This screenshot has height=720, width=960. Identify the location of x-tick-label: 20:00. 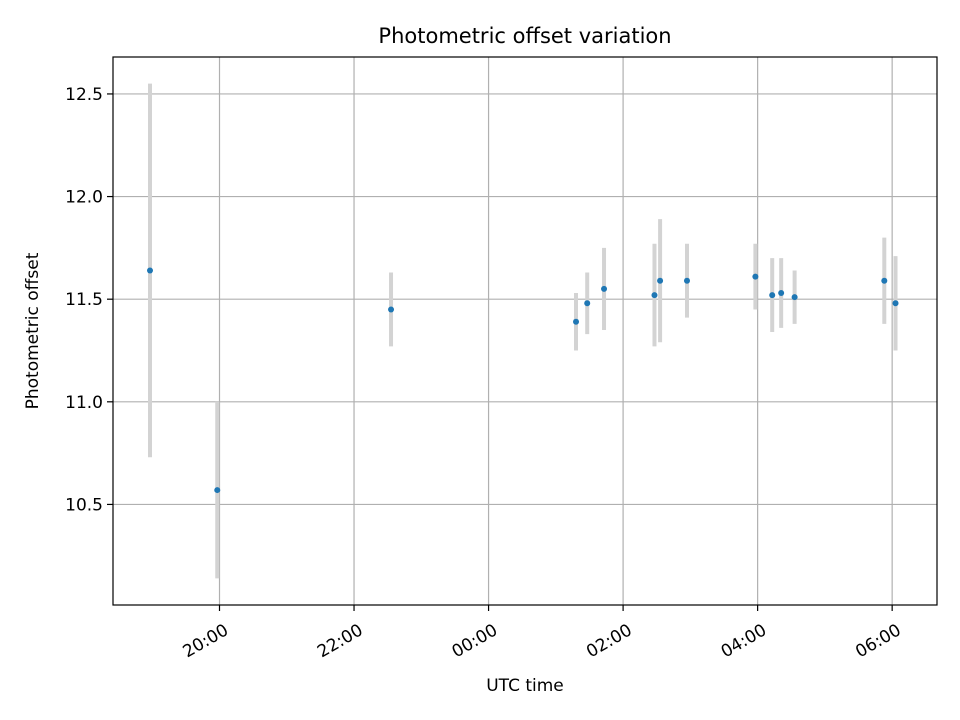
(206, 641).